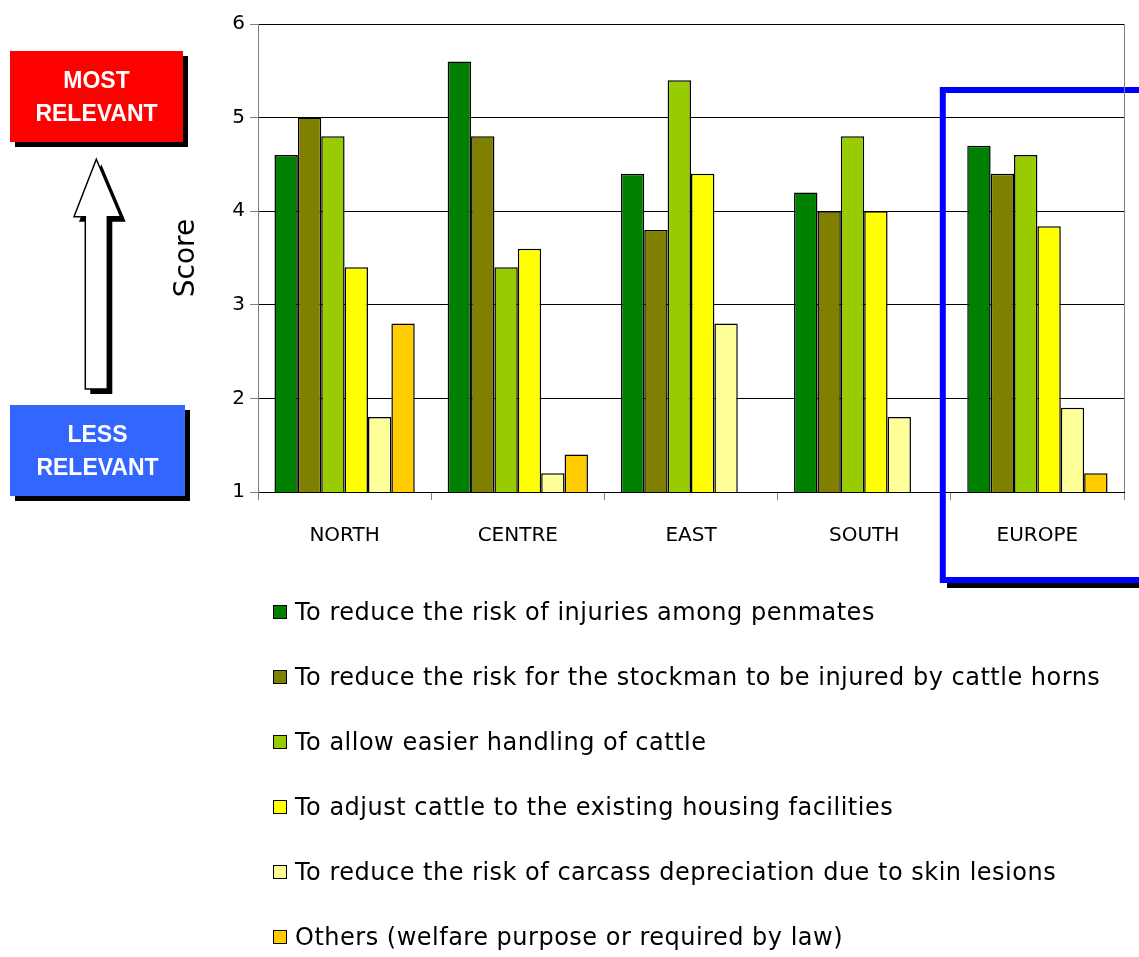 This screenshot has height=957, width=1139. I want to click on y-tick-label: 5, so click(238, 115).